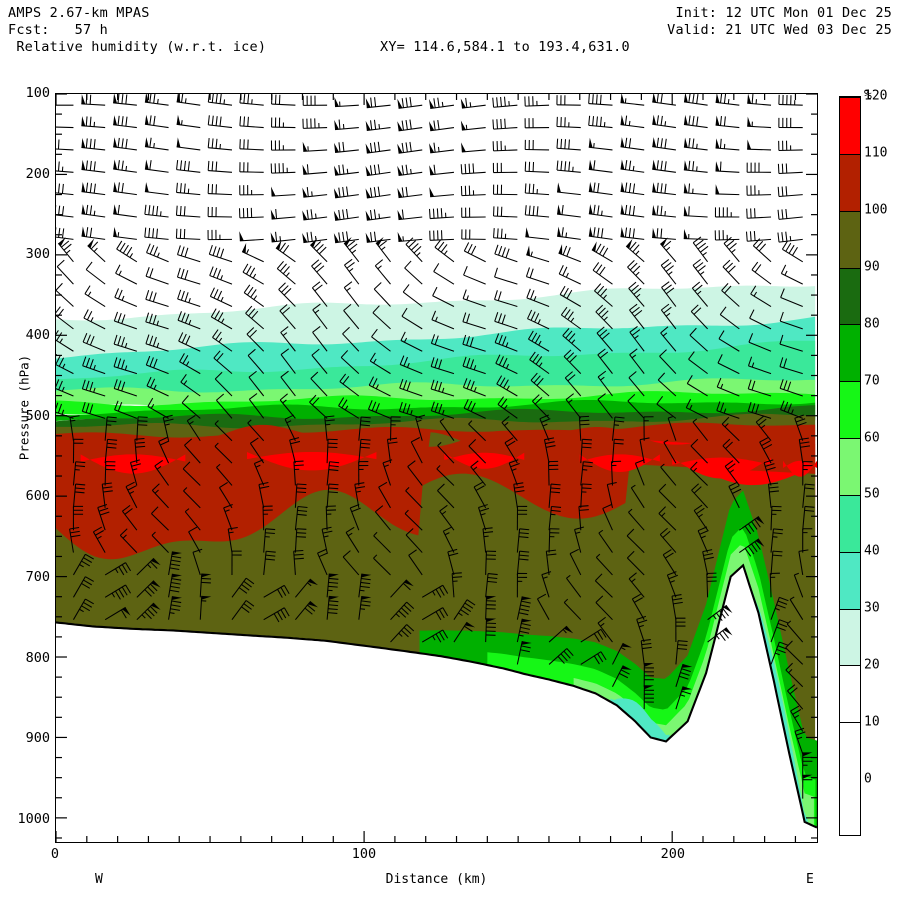 This screenshot has height=900, width=900. I want to click on header-model-name: AMPS 2.67-km MPAS, so click(79, 13).